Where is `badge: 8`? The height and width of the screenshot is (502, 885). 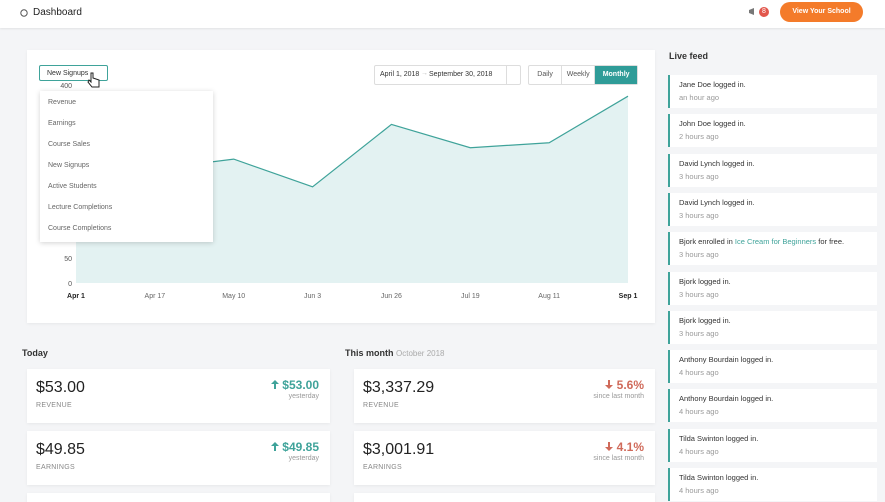
badge: 8 is located at coordinates (764, 12).